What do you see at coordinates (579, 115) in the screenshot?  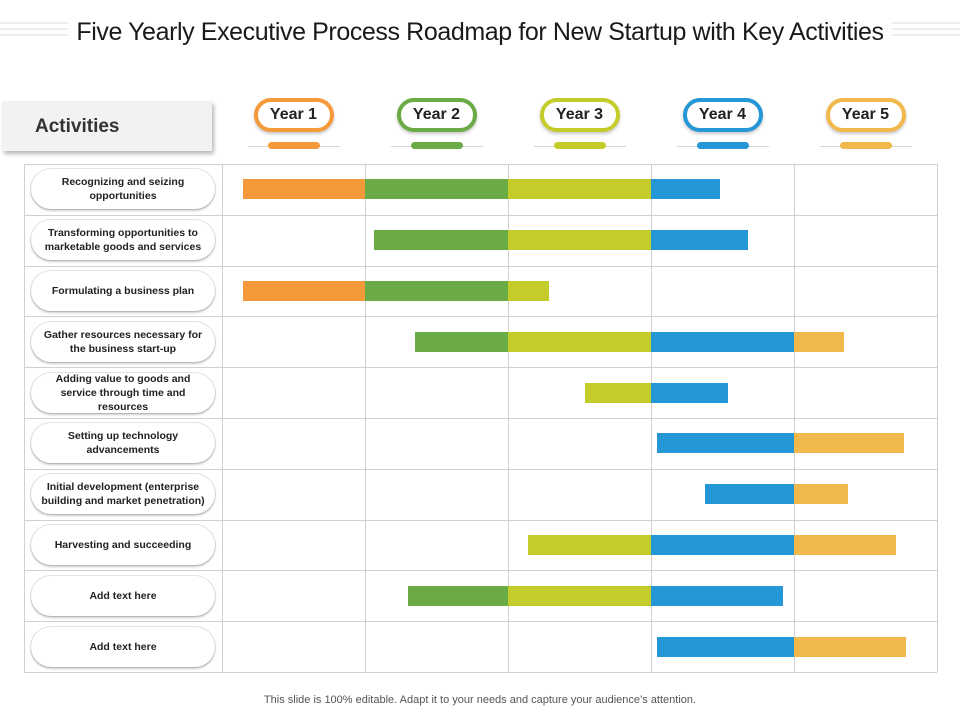 I see `year-3-label: Year 3` at bounding box center [579, 115].